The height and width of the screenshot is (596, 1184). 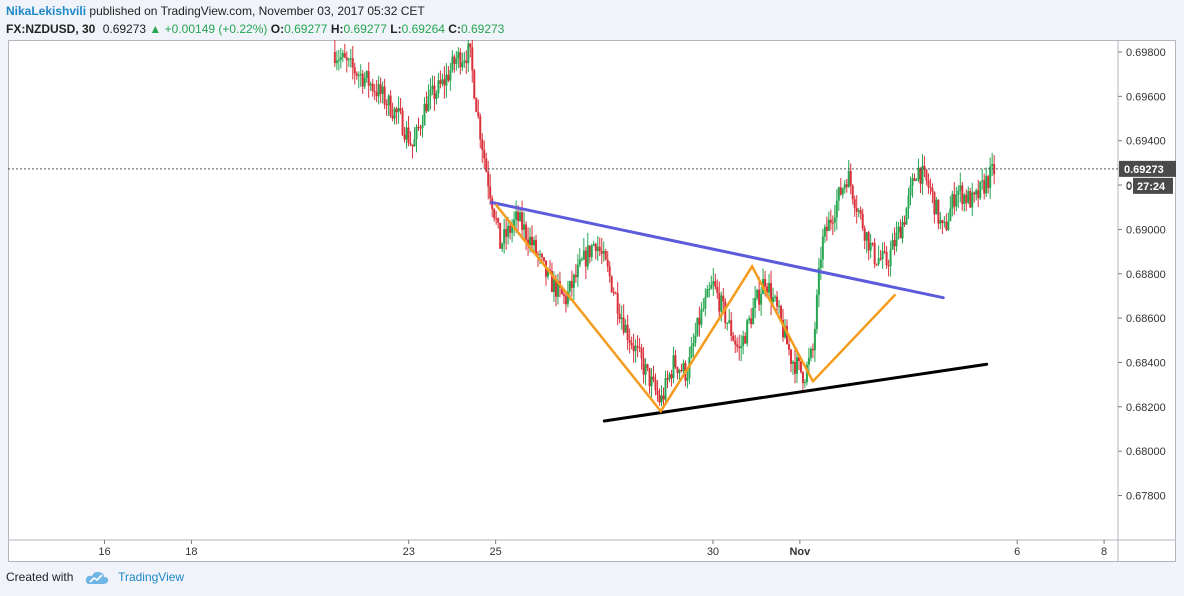 I want to click on last-price: 0.69273, so click(x=124, y=29).